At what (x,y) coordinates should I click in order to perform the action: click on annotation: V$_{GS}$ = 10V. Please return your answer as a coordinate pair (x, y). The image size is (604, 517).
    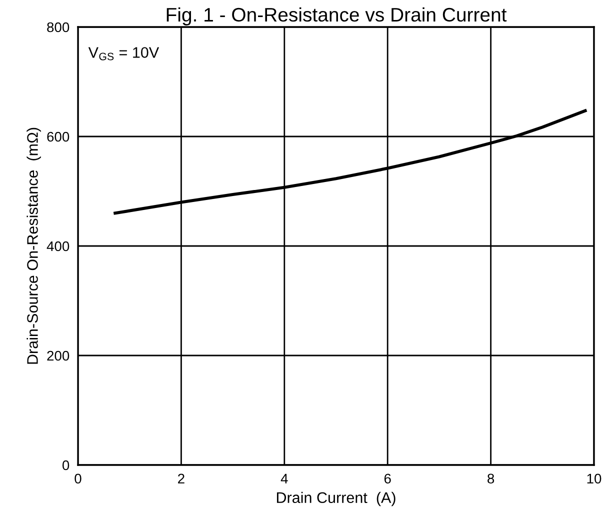
    Looking at the image, I should click on (124, 53).